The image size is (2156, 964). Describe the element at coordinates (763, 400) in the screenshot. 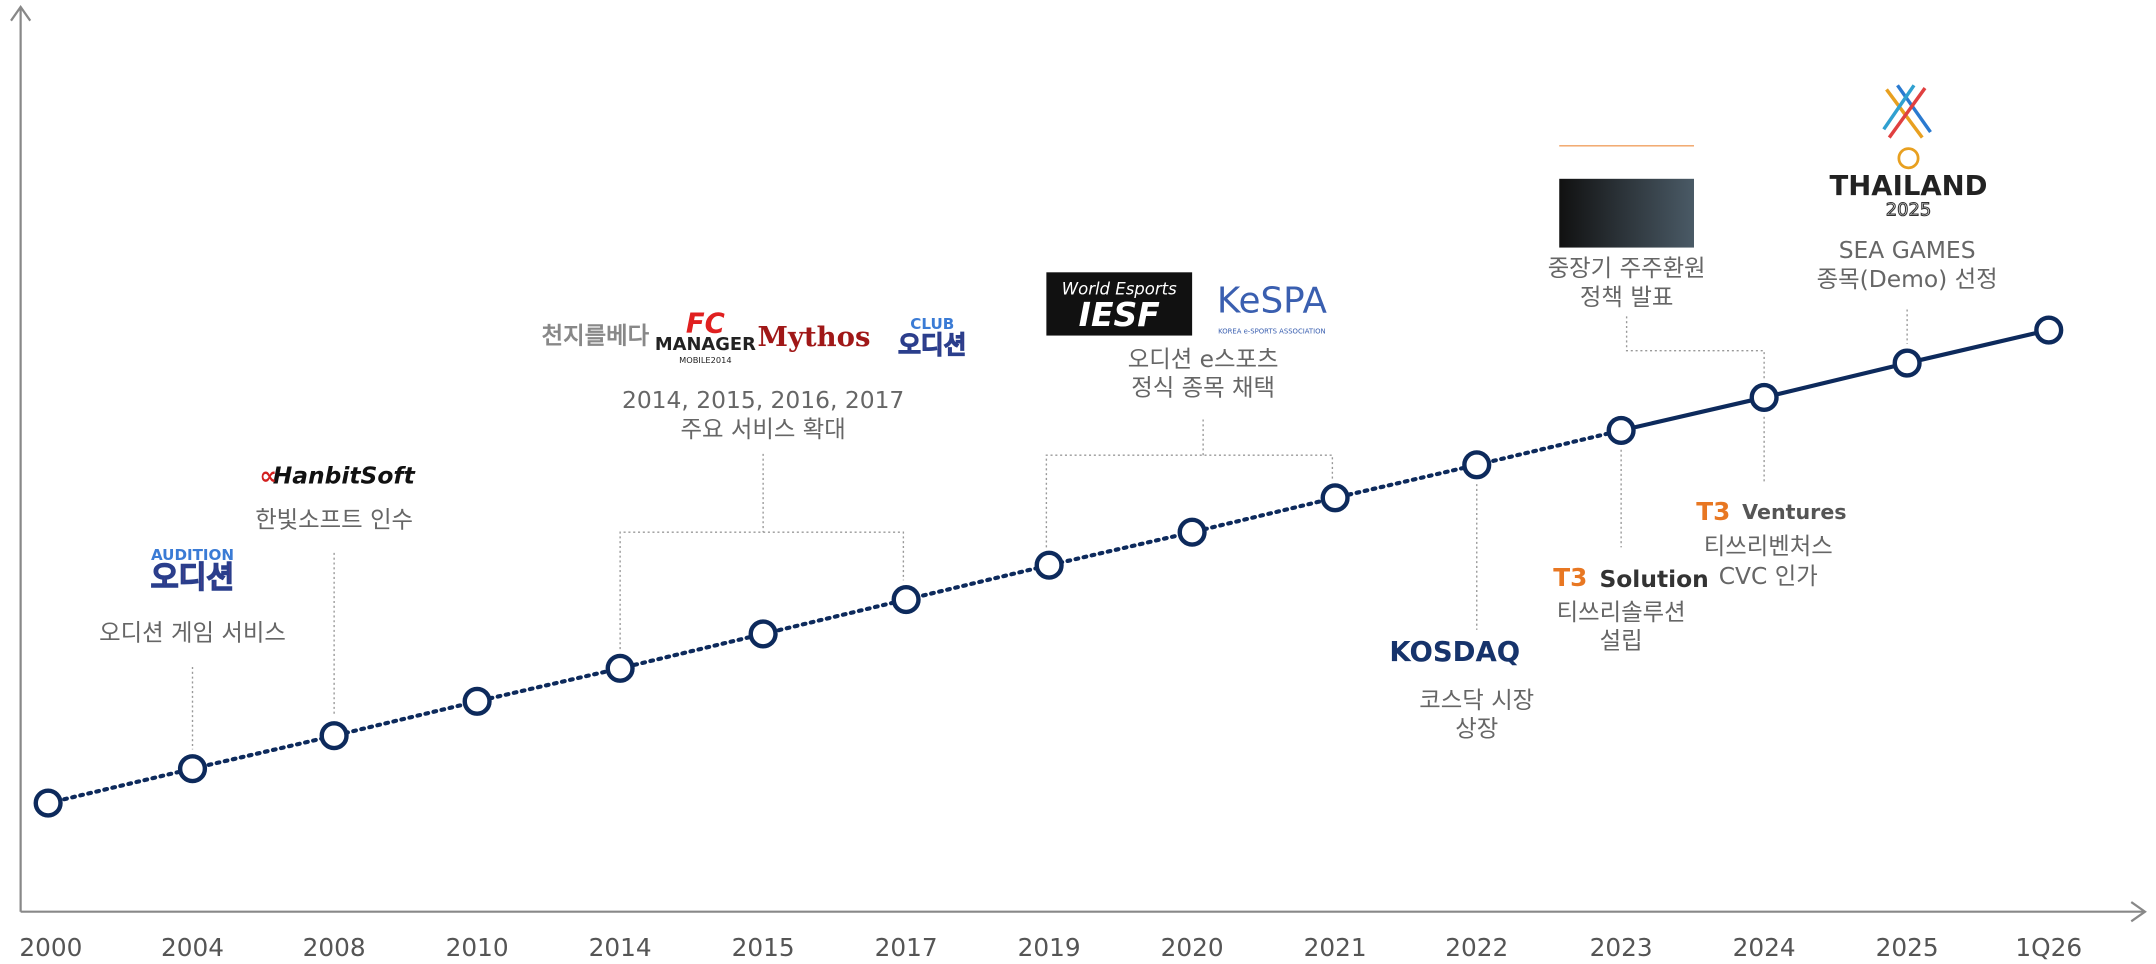

I see `milestone-text: 2014, 2015, 2016, 2017` at that location.